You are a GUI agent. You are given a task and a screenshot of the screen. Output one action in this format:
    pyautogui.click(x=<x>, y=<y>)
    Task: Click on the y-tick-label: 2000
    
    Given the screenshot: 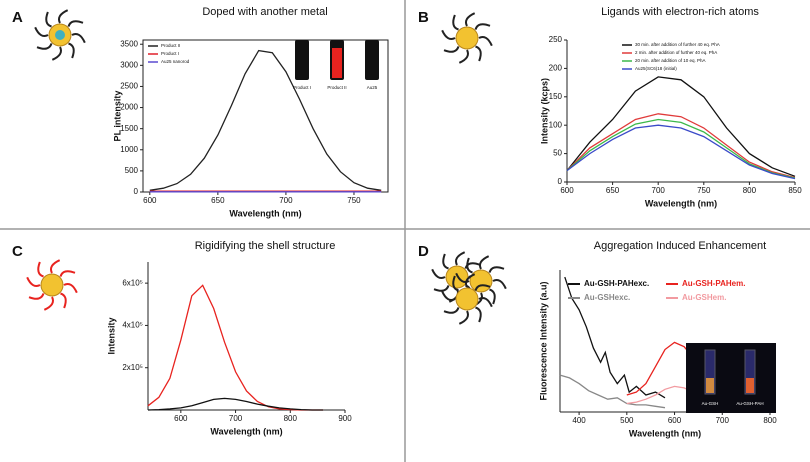 What is the action you would take?
    pyautogui.click(x=129, y=107)
    